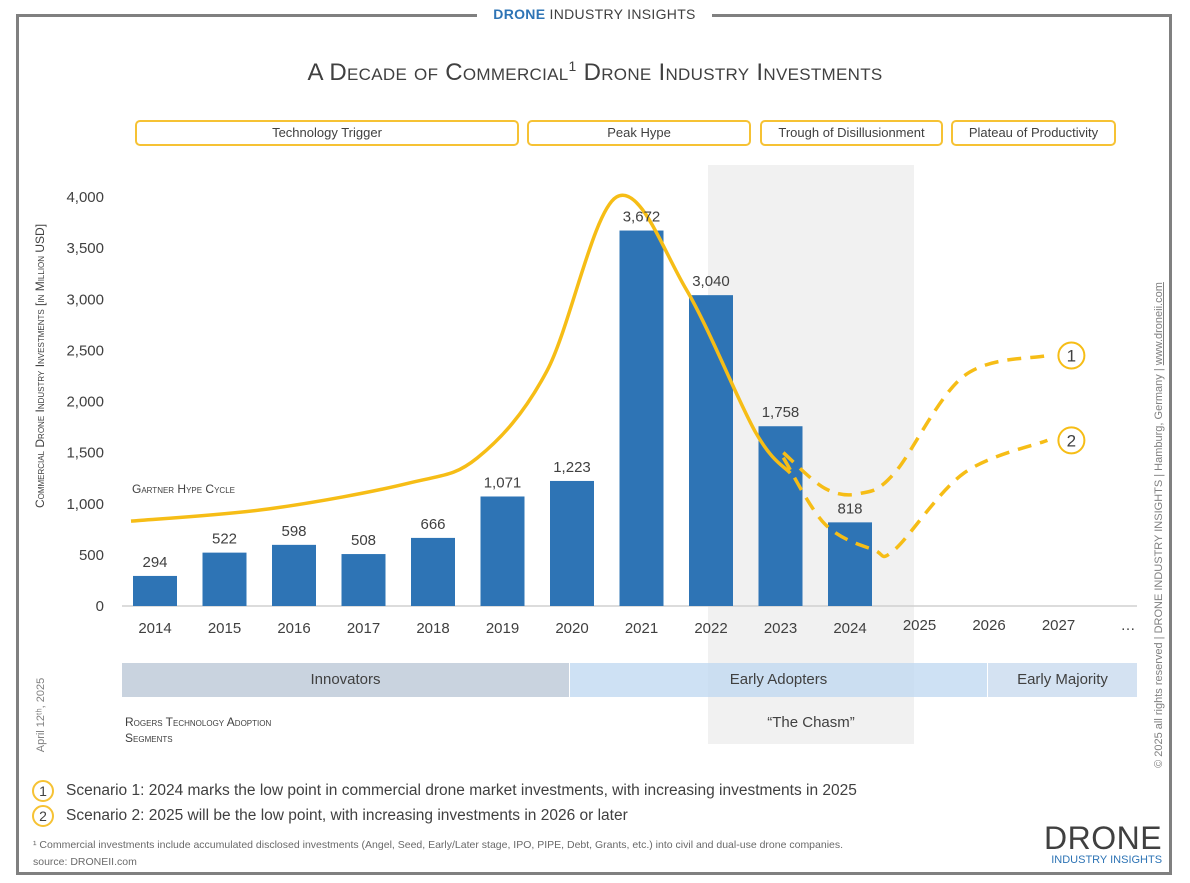 The height and width of the screenshot is (883, 1190). Describe the element at coordinates (41, 715) in the screenshot. I see `date-stamp: April 12ᵗʰ, 2025` at that location.